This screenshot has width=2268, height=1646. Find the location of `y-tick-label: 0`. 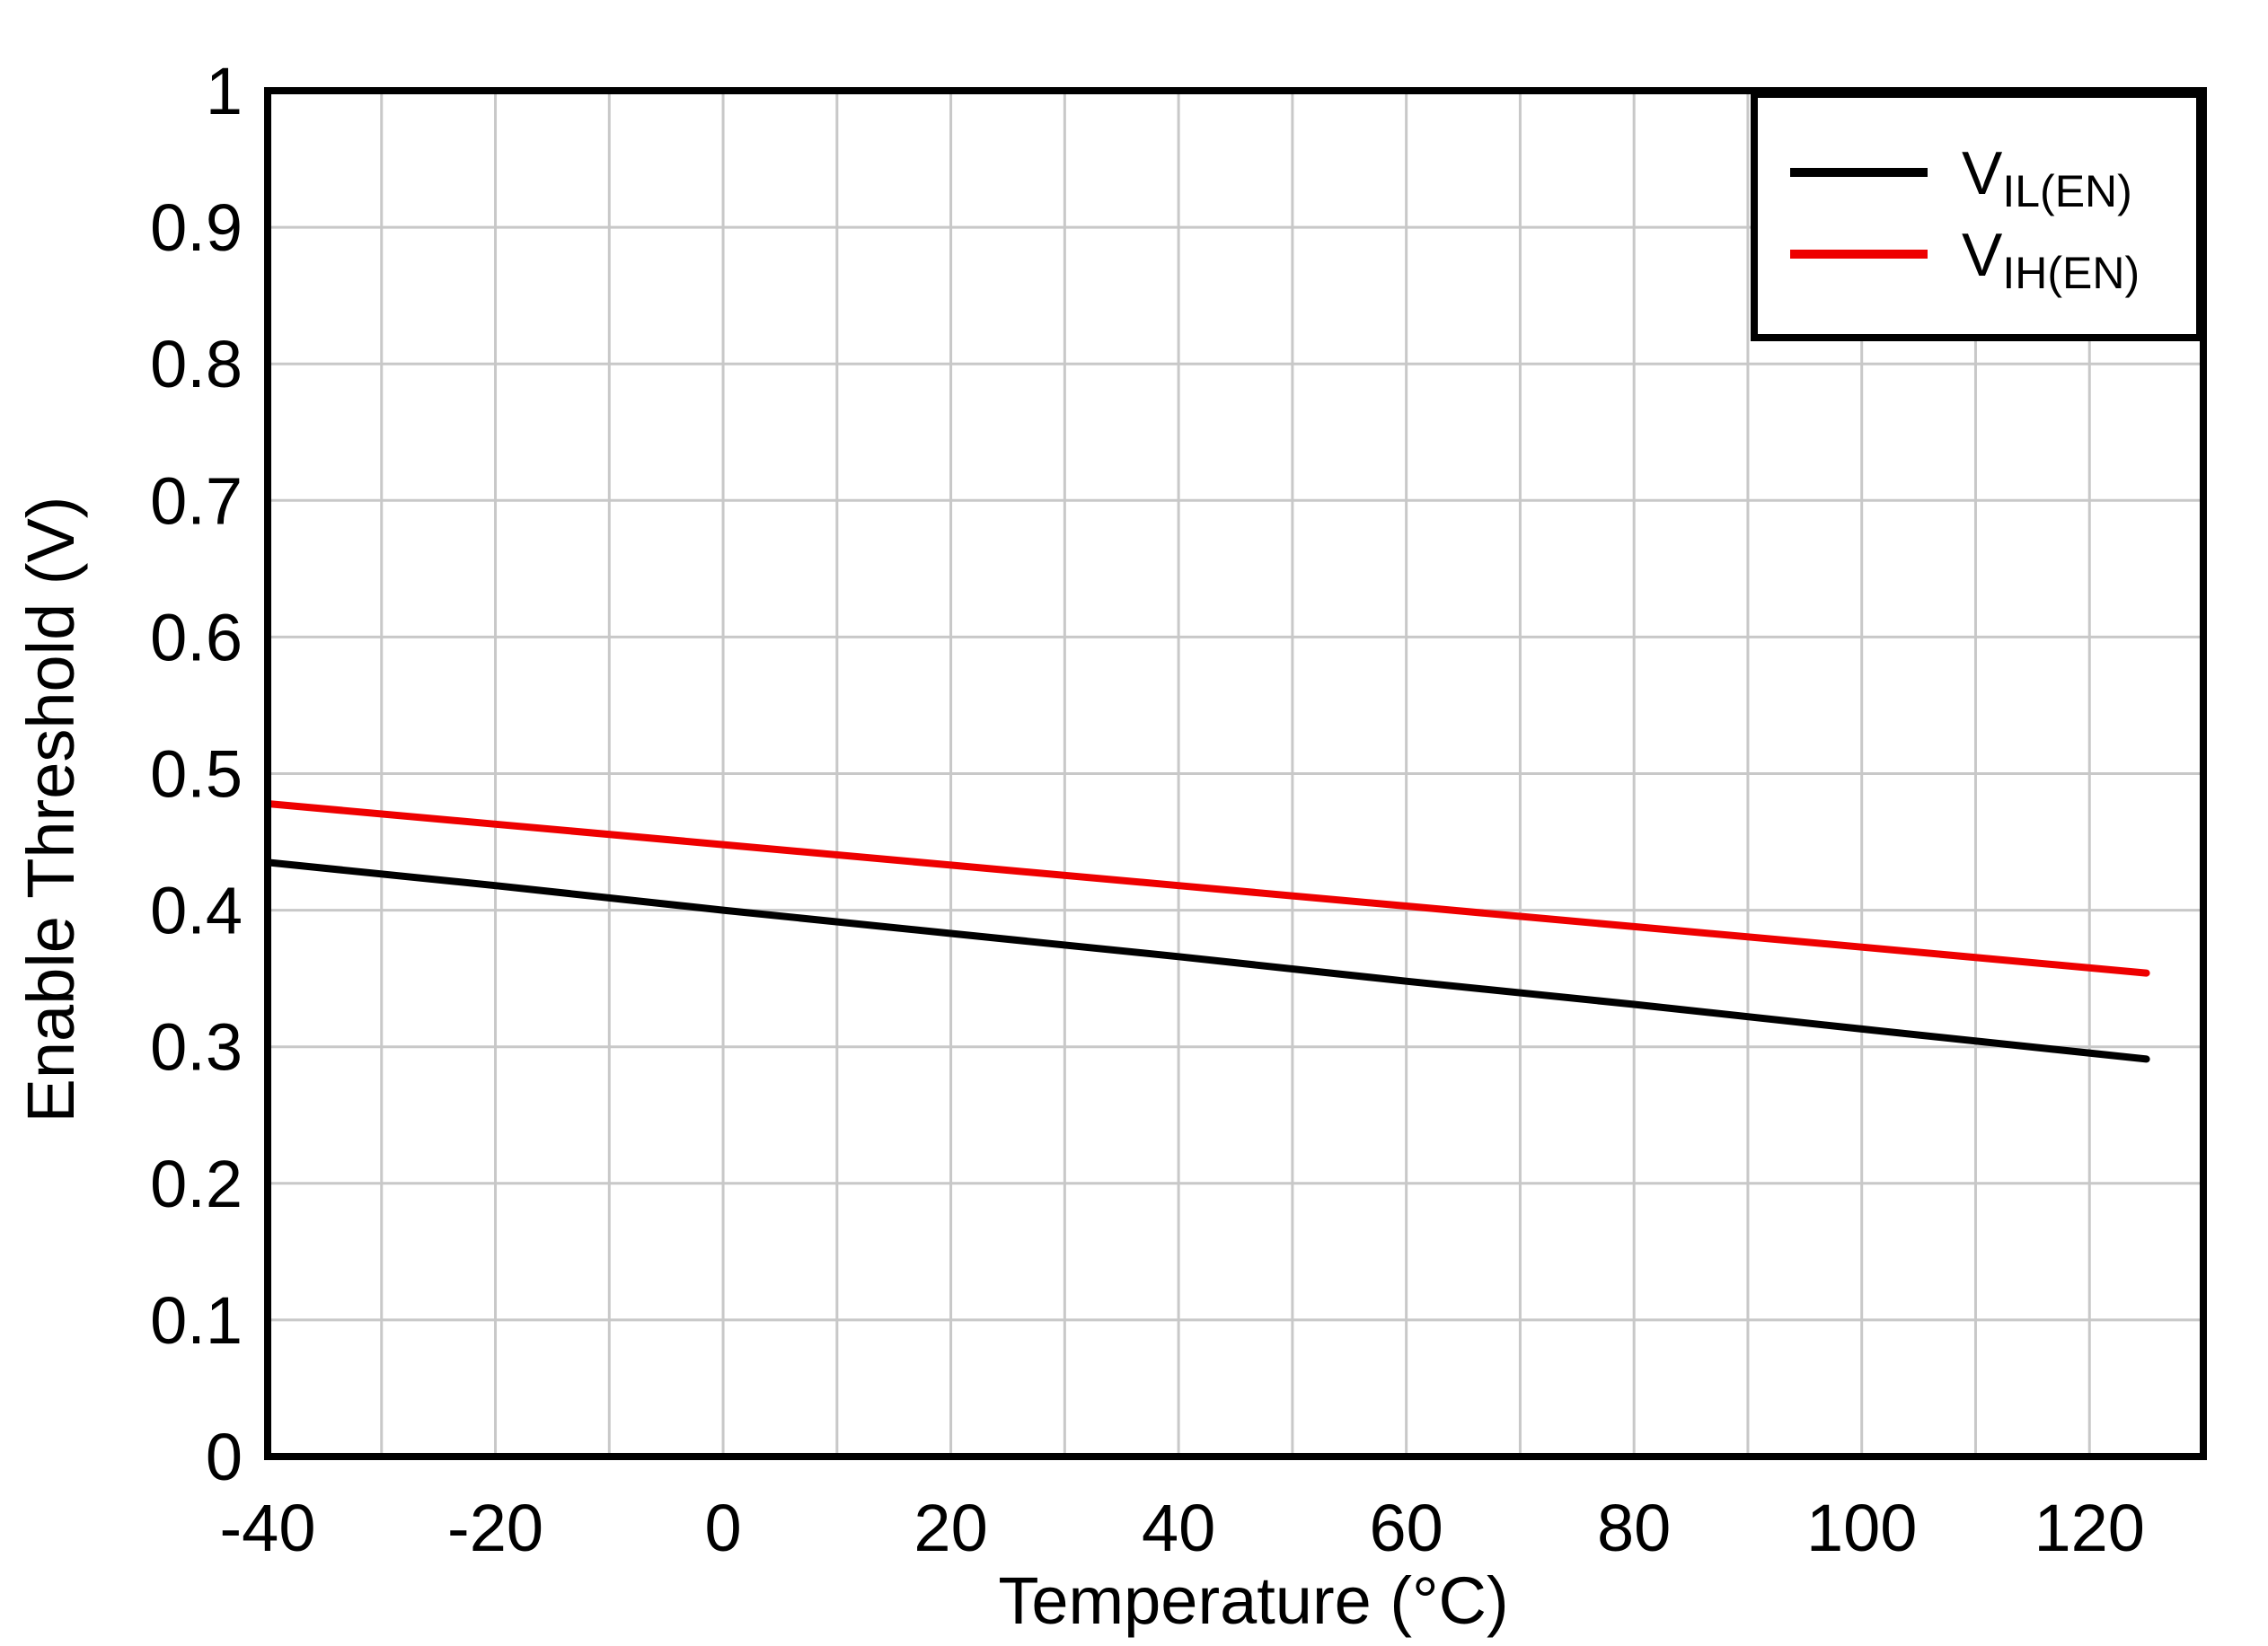

y-tick-label: 0 is located at coordinates (225, 1457).